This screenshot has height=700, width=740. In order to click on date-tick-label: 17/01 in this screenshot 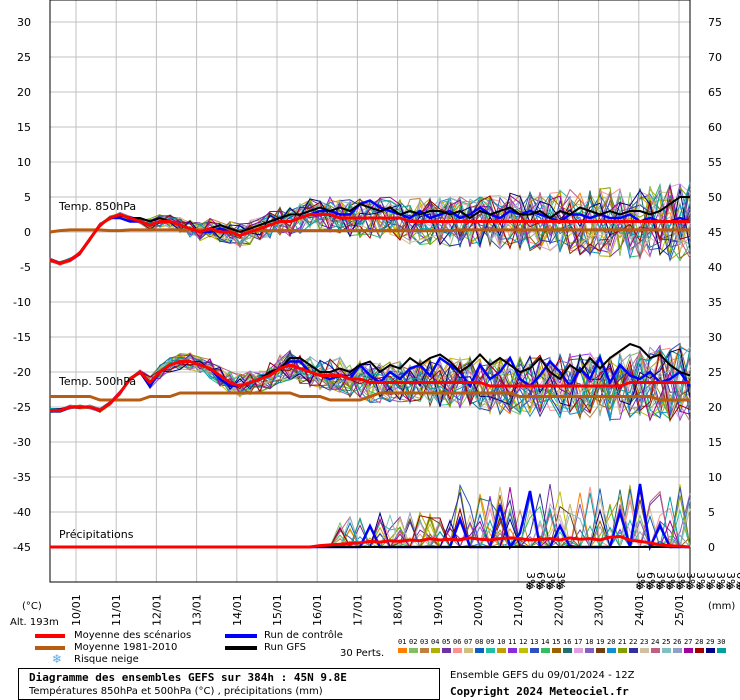, I will do `click(357, 610)`.